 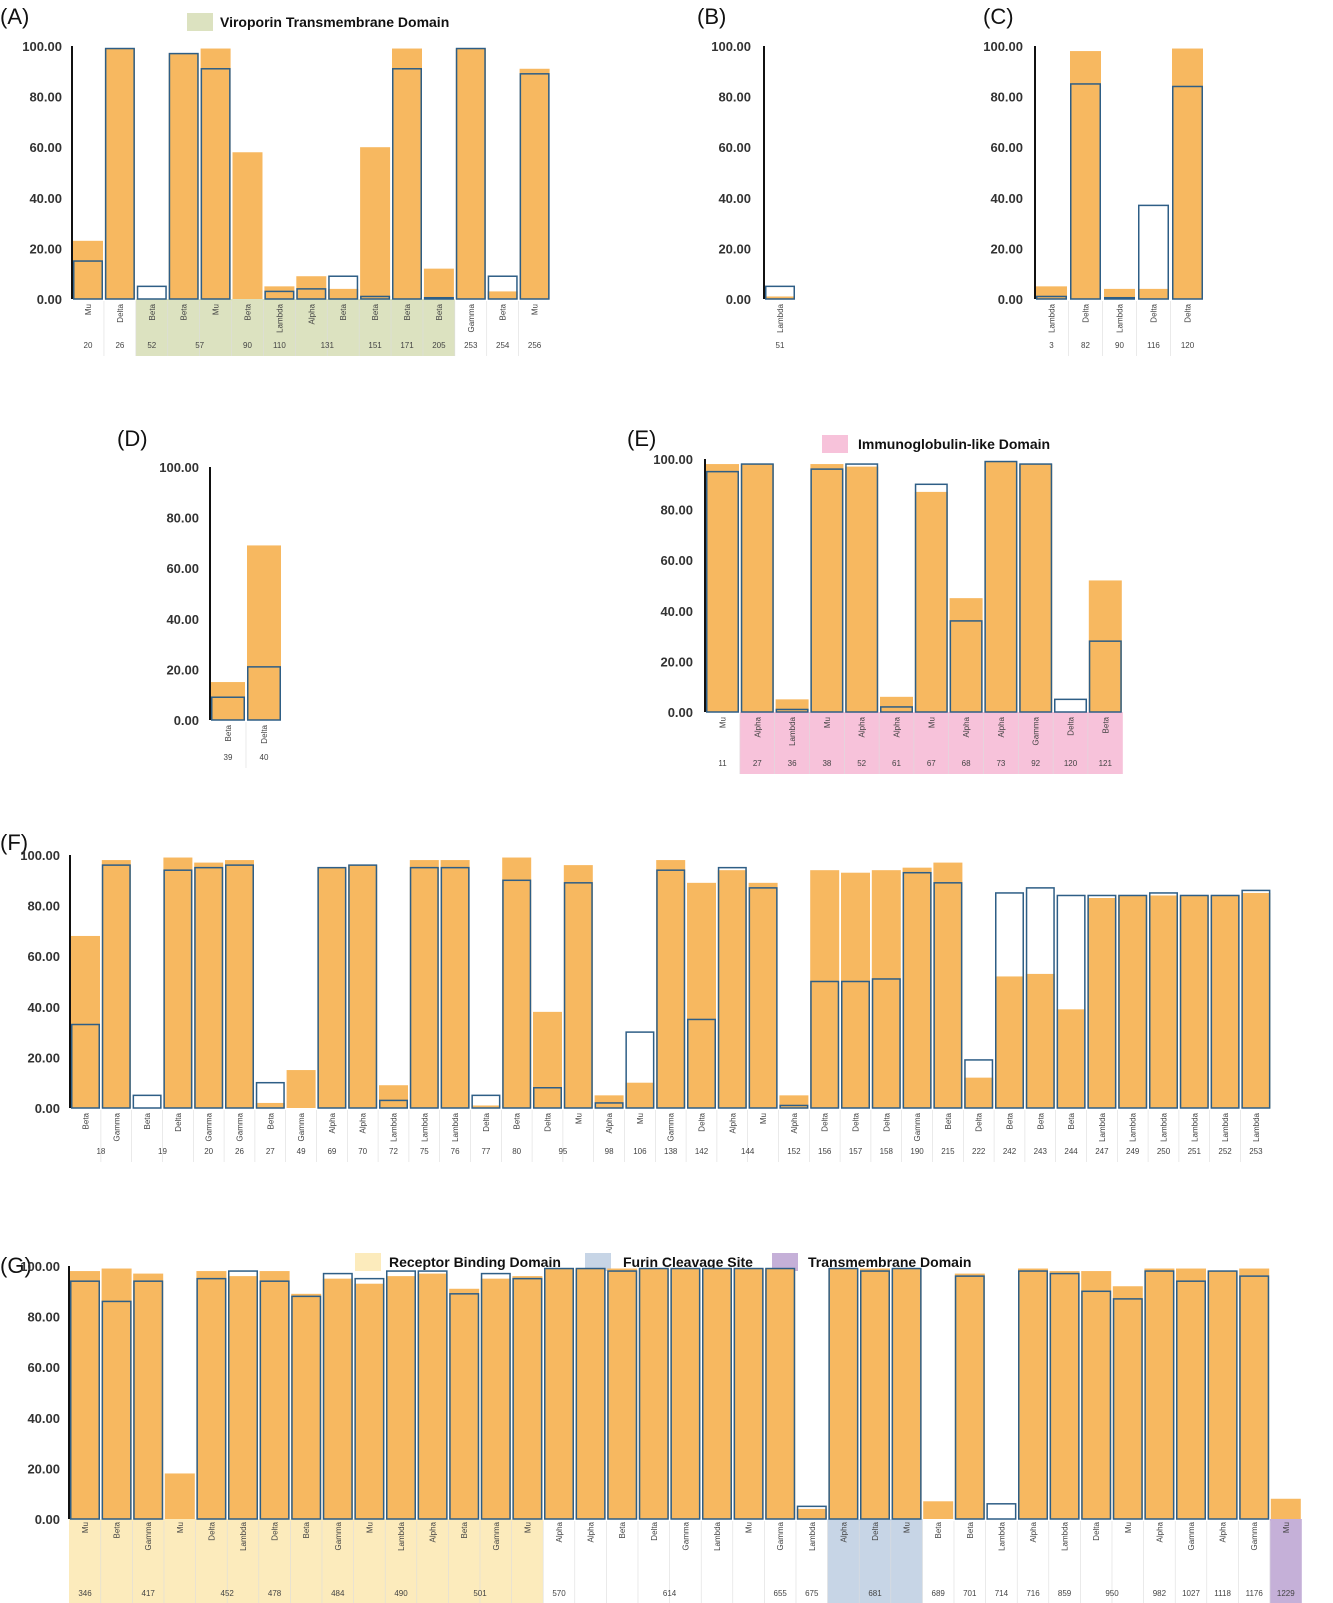 I want to click on legend-immunoglobulin: Immunoglobulin-like Domain, so click(x=936, y=444).